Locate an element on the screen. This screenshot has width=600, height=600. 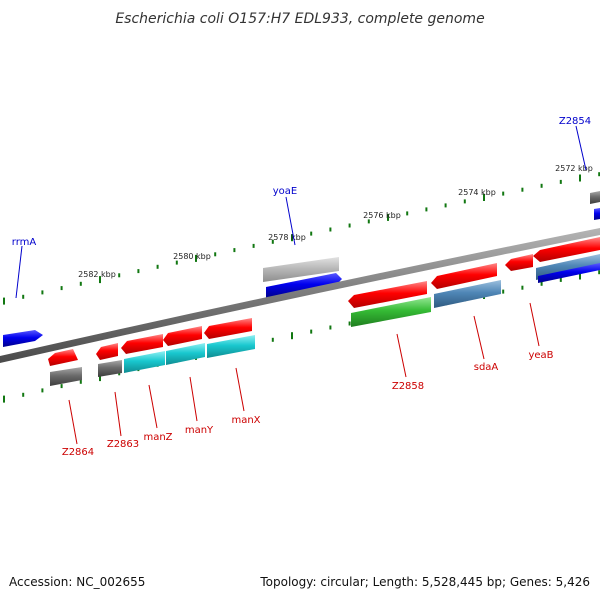
gene-label-yoaE: yoaE is located at coordinates (285, 191).